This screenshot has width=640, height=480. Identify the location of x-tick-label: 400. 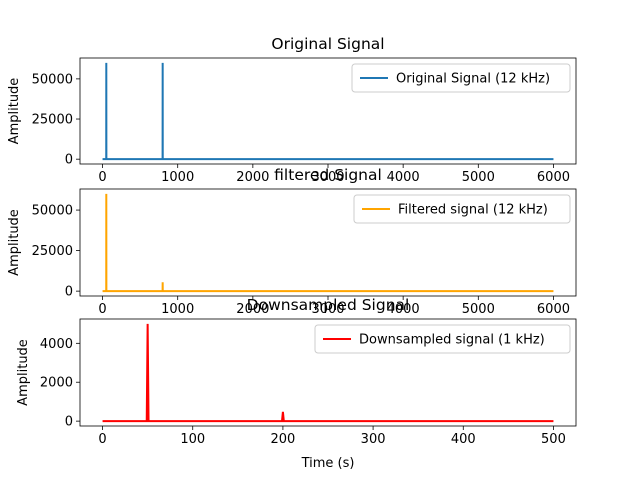
(463, 439).